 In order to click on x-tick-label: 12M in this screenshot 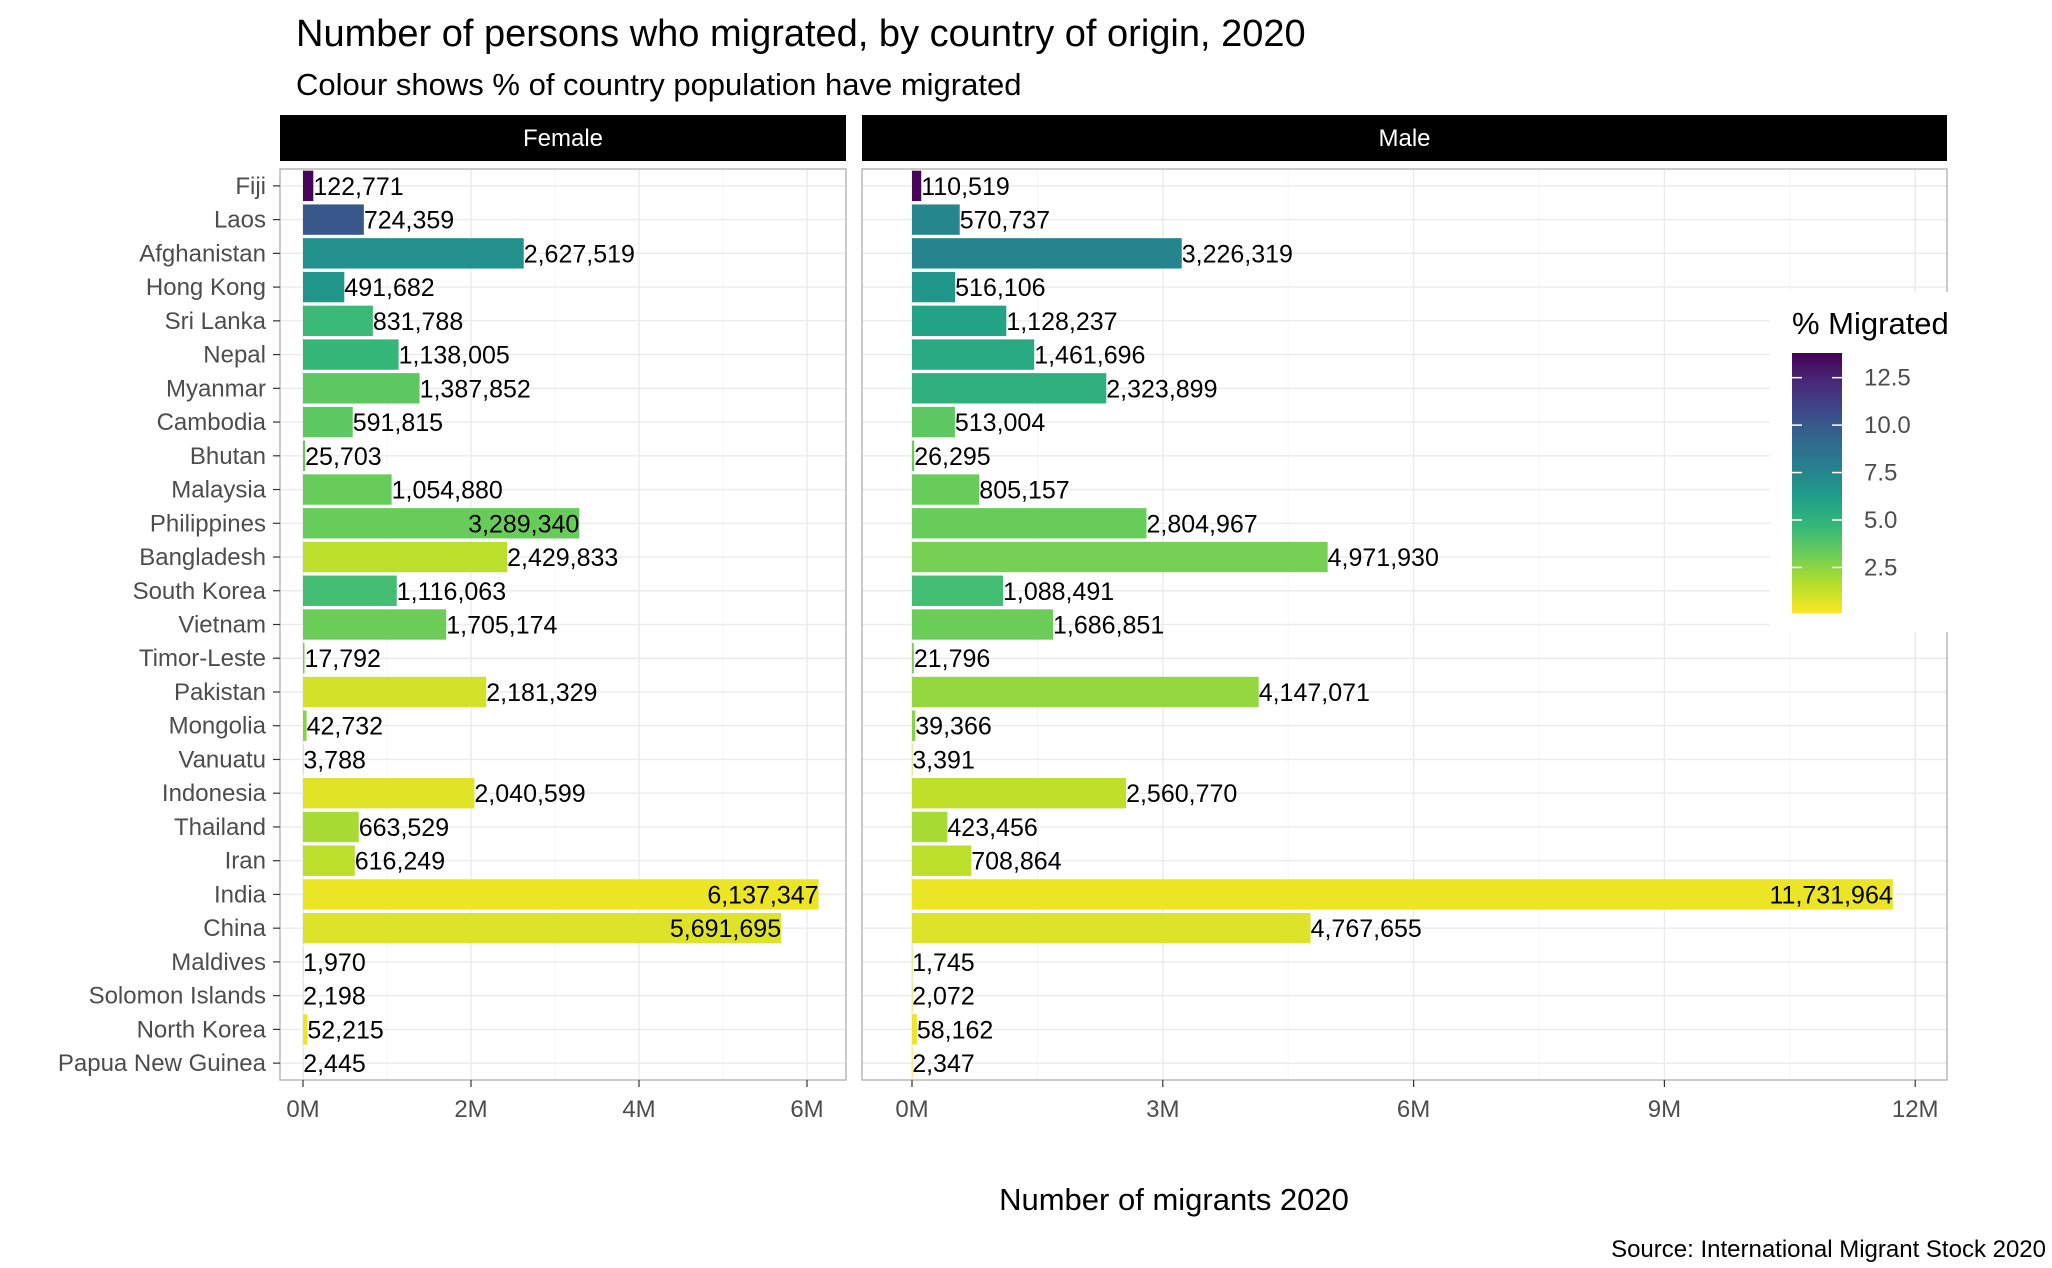, I will do `click(1915, 1109)`.